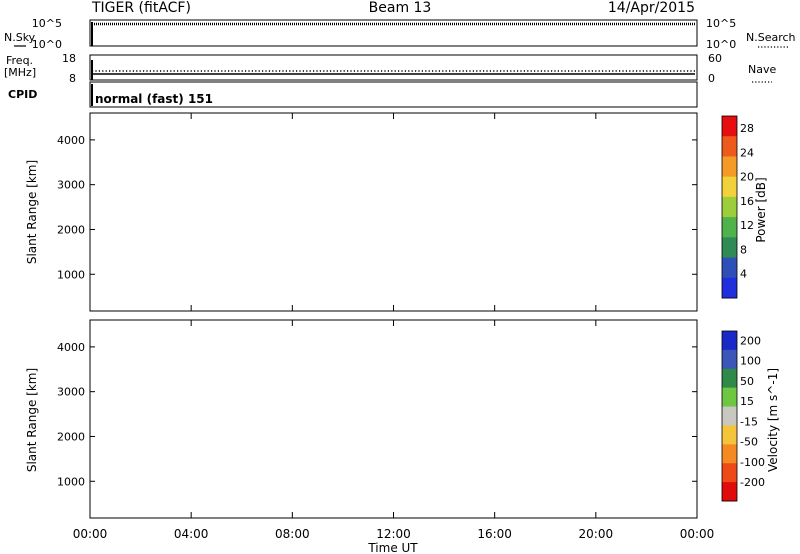  What do you see at coordinates (761, 209) in the screenshot?
I see `power-colorbar-label: Power [dB]` at bounding box center [761, 209].